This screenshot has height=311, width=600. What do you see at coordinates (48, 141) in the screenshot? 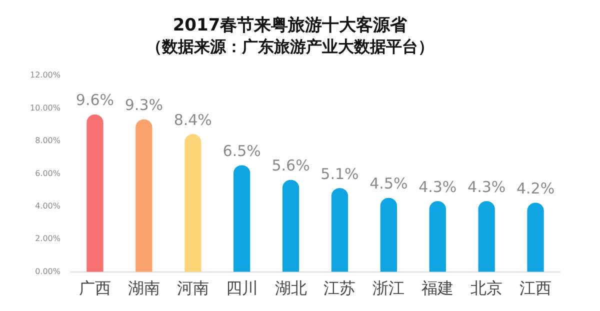
I see `y-tick-label: 8.00%` at bounding box center [48, 141].